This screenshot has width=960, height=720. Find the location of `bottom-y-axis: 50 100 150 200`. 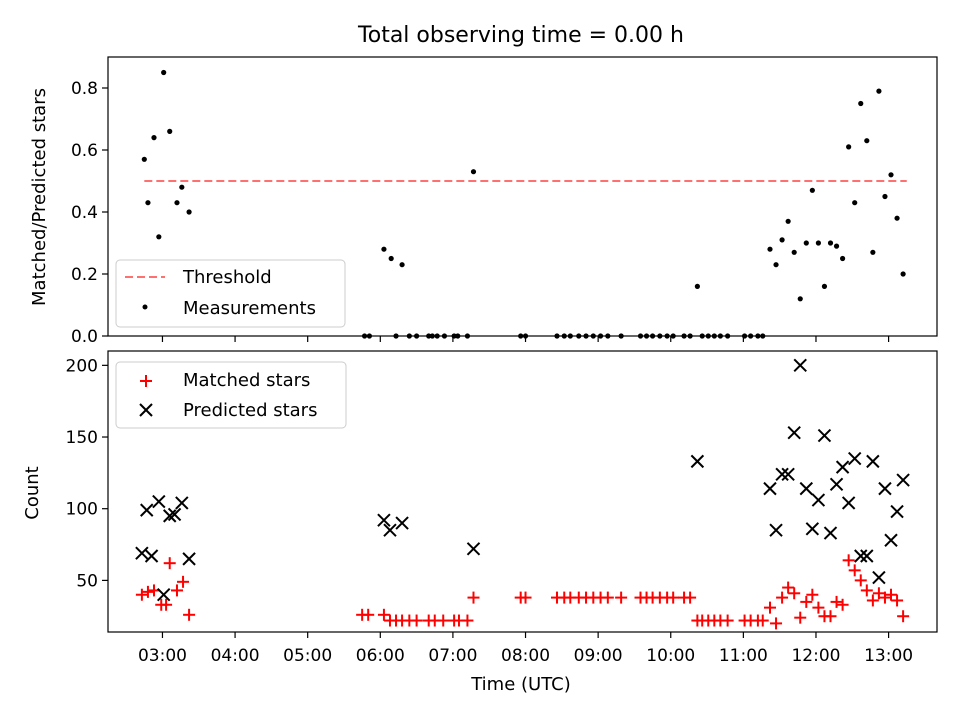

bottom-y-axis: 50 100 150 200 is located at coordinates (87, 473).